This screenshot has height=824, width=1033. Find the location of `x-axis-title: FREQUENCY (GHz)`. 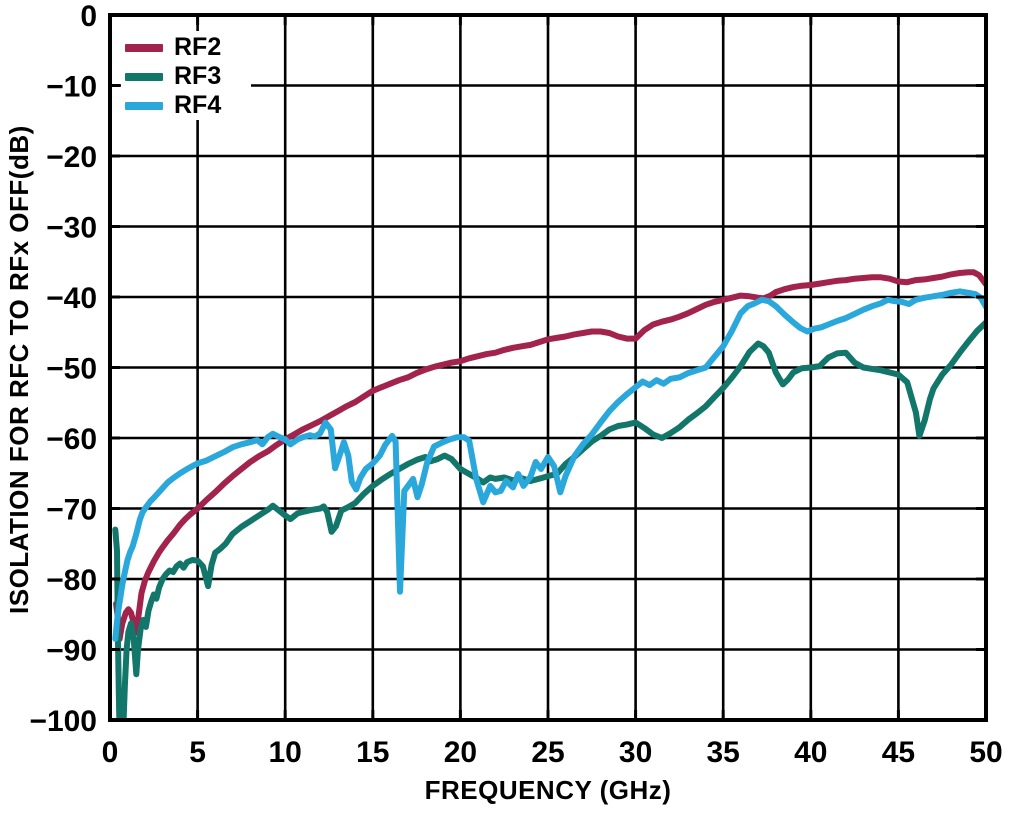

x-axis-title: FREQUENCY (GHz) is located at coordinates (548, 790).